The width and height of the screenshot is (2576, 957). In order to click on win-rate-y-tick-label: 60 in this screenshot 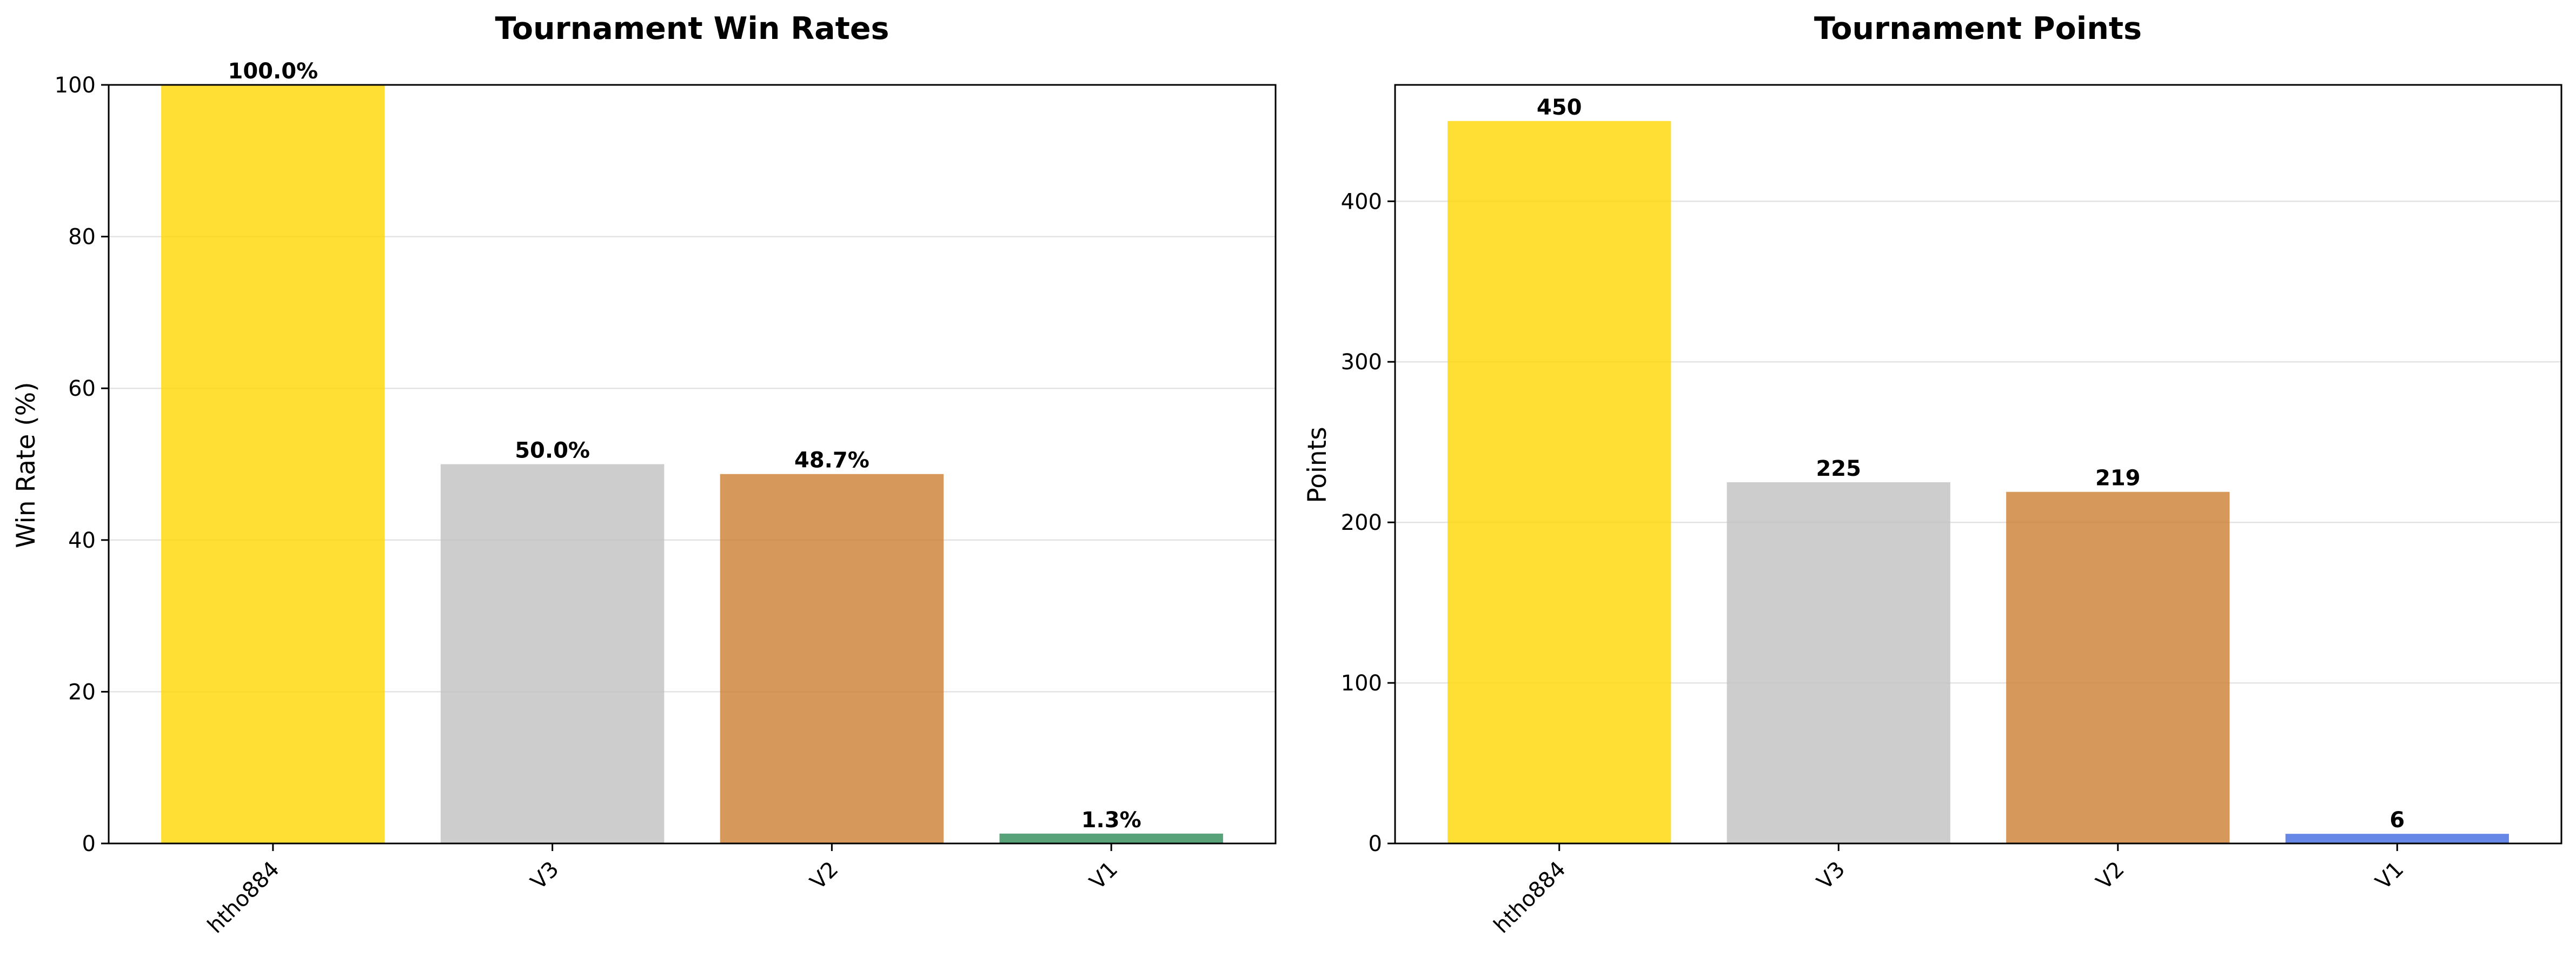, I will do `click(82, 388)`.